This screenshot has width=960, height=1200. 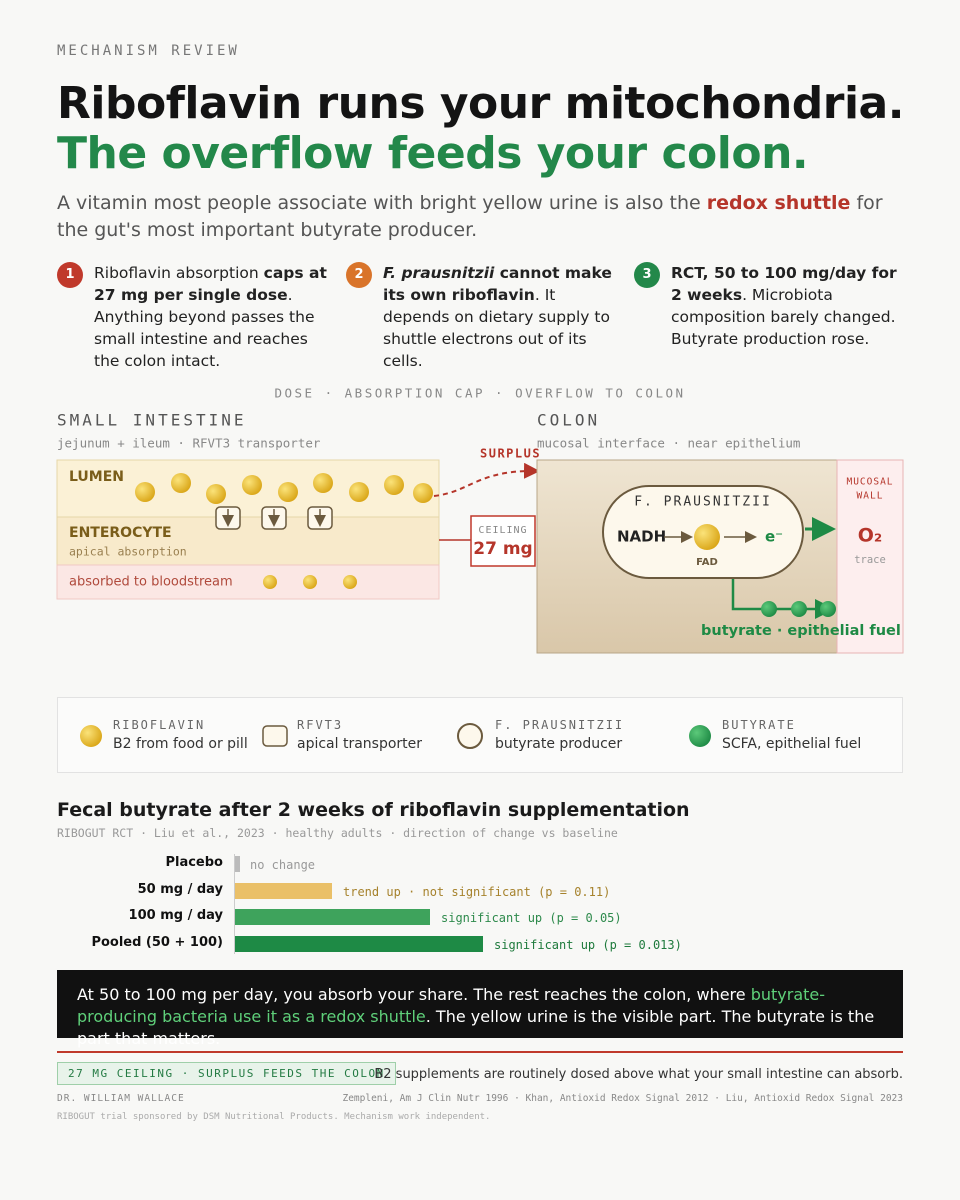 What do you see at coordinates (234, 904) in the screenshot?
I see `baseline` at bounding box center [234, 904].